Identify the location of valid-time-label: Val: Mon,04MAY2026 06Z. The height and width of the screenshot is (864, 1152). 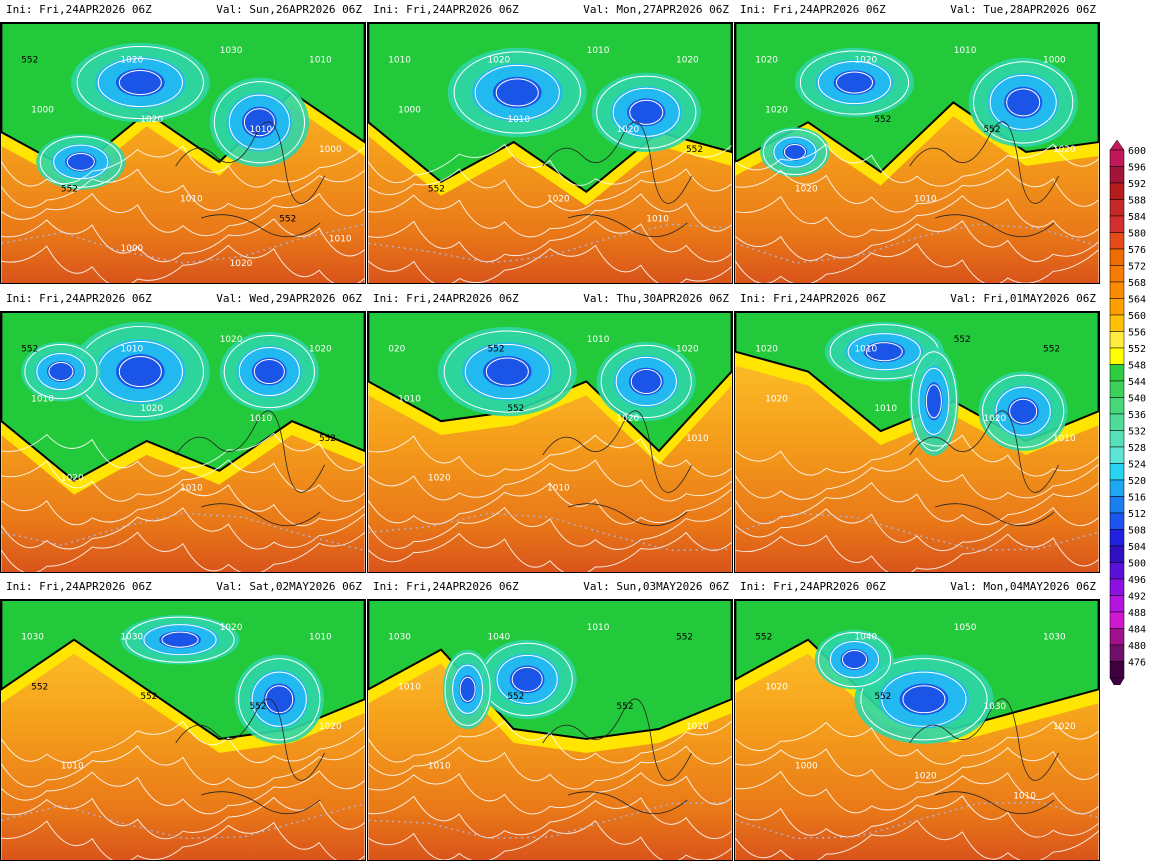
(1023, 586).